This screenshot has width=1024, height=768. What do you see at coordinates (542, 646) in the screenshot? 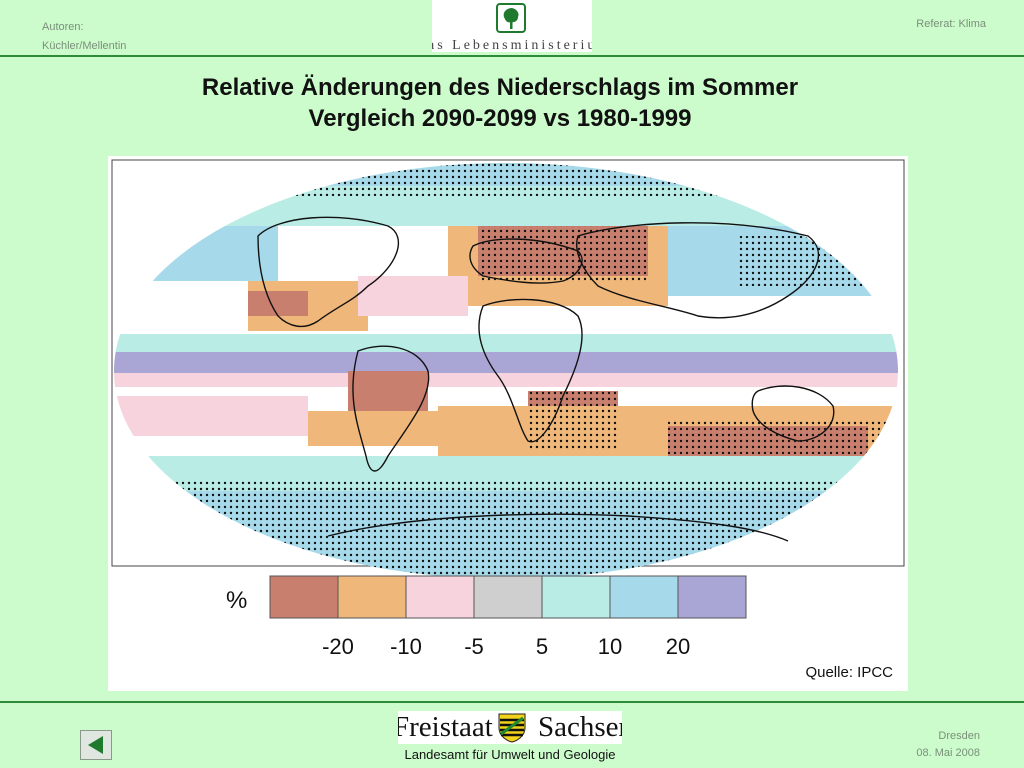
I see `legend-tick-label: 5` at bounding box center [542, 646].